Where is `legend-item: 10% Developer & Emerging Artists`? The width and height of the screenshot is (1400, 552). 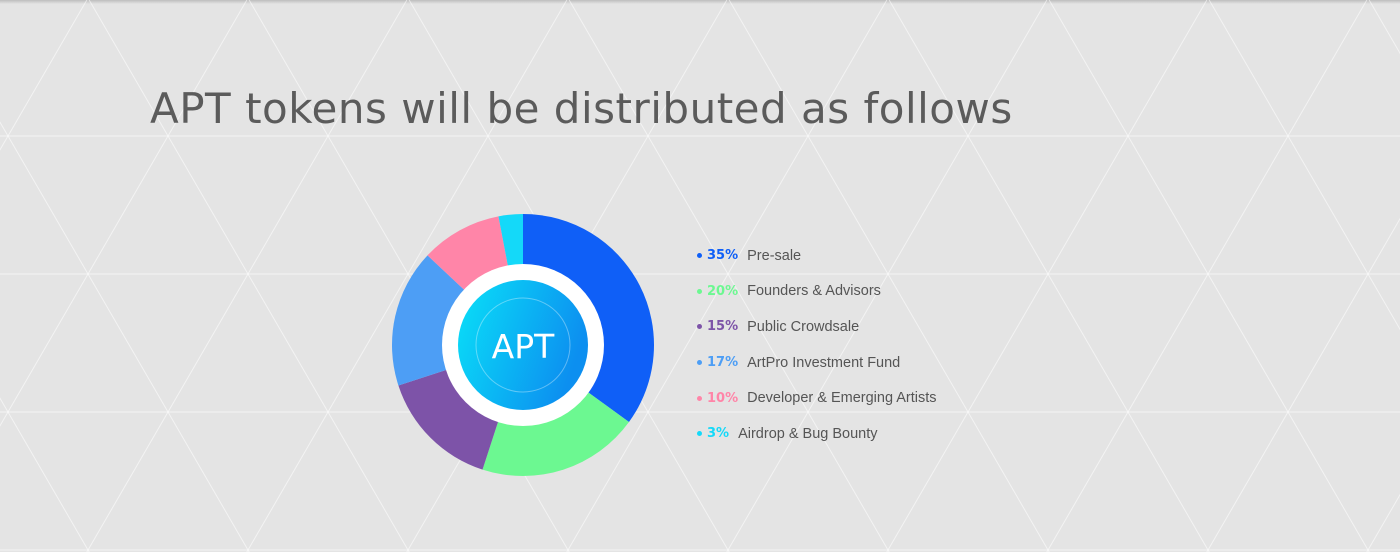
legend-item: 10% Developer & Emerging Artists is located at coordinates (815, 398).